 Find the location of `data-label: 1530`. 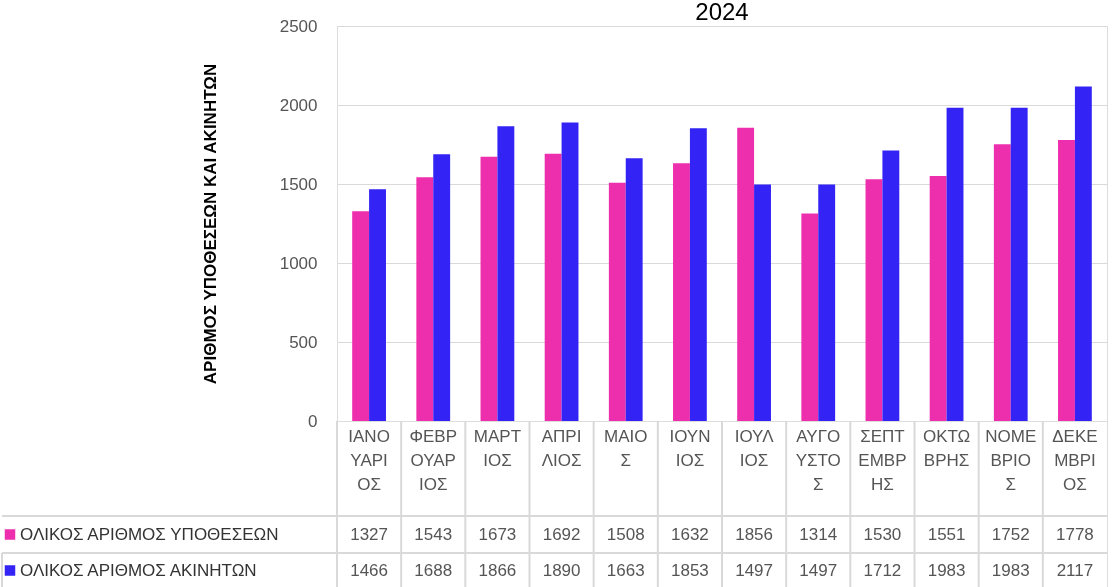

data-label: 1530 is located at coordinates (882, 534).